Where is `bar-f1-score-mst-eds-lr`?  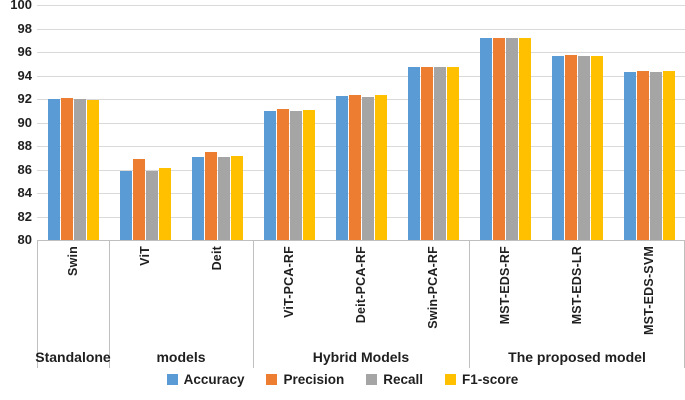
bar-f1-score-mst-eds-lr is located at coordinates (596, 147).